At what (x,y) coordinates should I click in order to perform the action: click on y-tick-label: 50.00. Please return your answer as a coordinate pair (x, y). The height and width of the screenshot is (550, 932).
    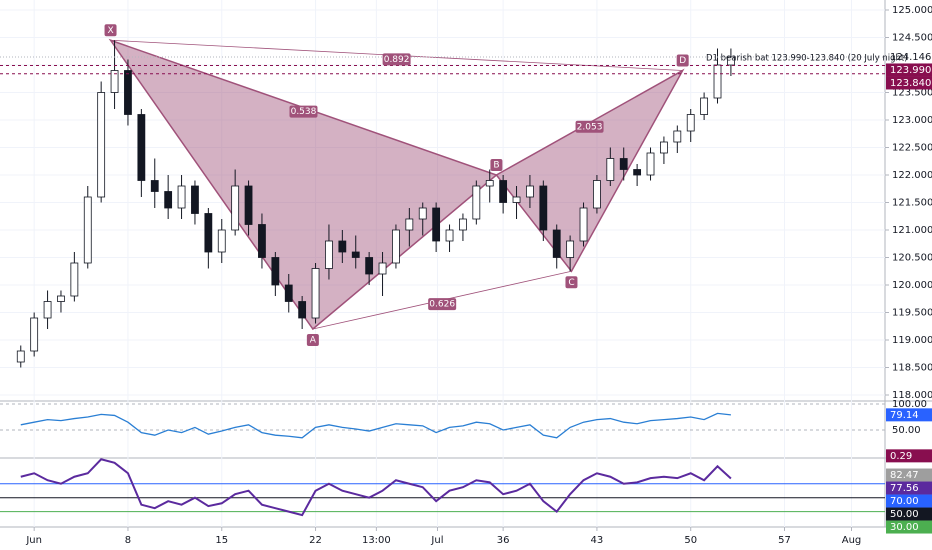
    Looking at the image, I should click on (906, 430).